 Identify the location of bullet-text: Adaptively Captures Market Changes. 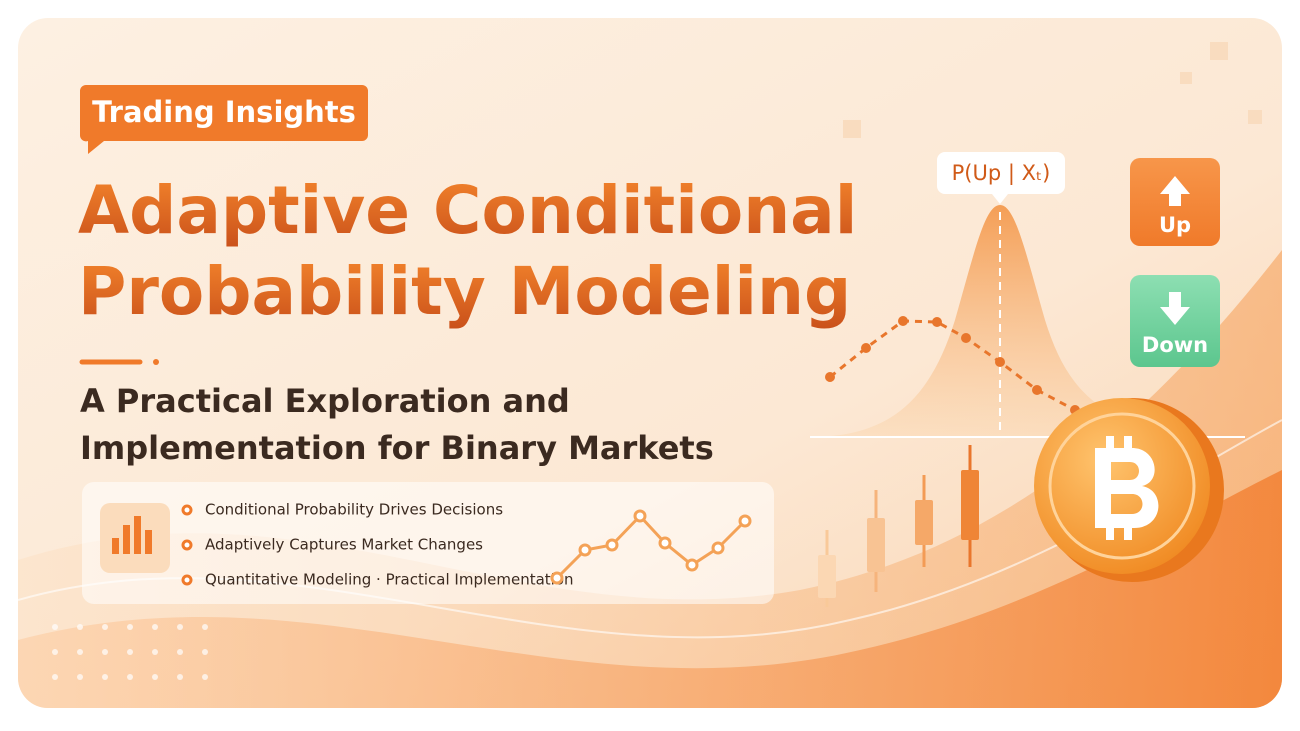
(344, 545).